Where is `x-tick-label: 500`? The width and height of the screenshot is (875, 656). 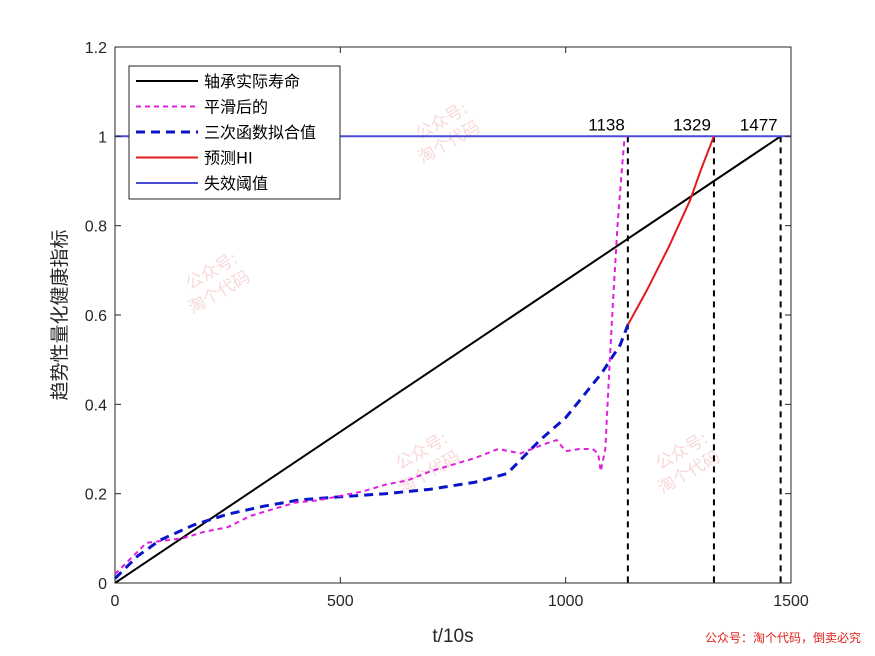 x-tick-label: 500 is located at coordinates (340, 601).